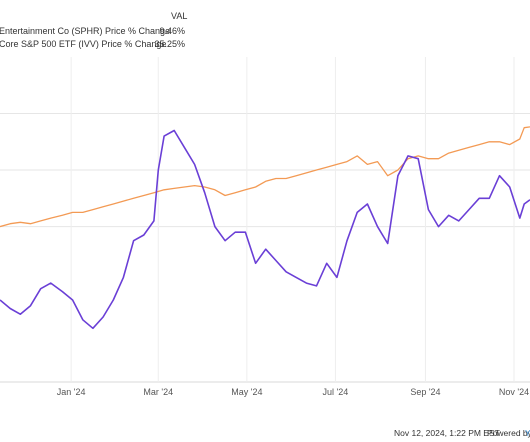 This screenshot has width=530, height=442. What do you see at coordinates (179, 16) in the screenshot?
I see `legend-header: VAL` at bounding box center [179, 16].